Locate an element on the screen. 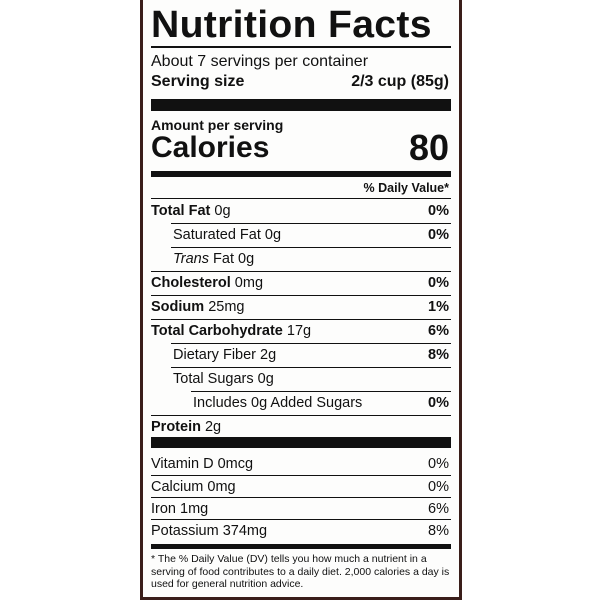 The width and height of the screenshot is (600, 600). nutrient-name: Trans is located at coordinates (191, 259).